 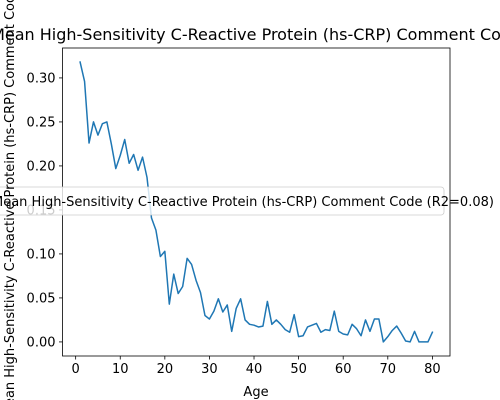 What do you see at coordinates (343, 369) in the screenshot?
I see `x-tick-label: 60` at bounding box center [343, 369].